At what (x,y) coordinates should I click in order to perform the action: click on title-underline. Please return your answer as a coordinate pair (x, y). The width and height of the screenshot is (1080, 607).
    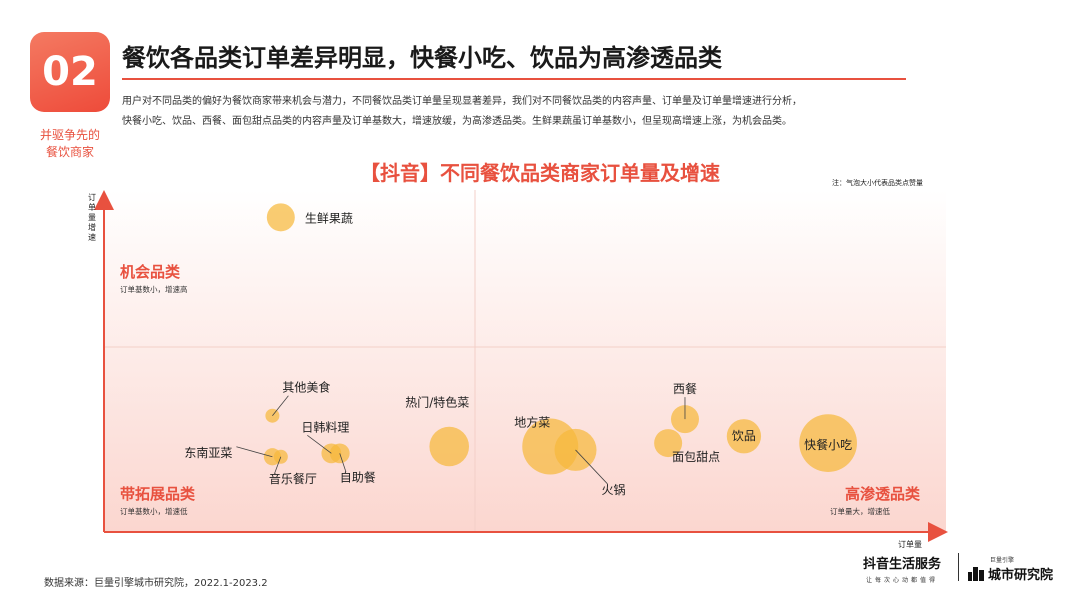
    Looking at the image, I should click on (514, 79).